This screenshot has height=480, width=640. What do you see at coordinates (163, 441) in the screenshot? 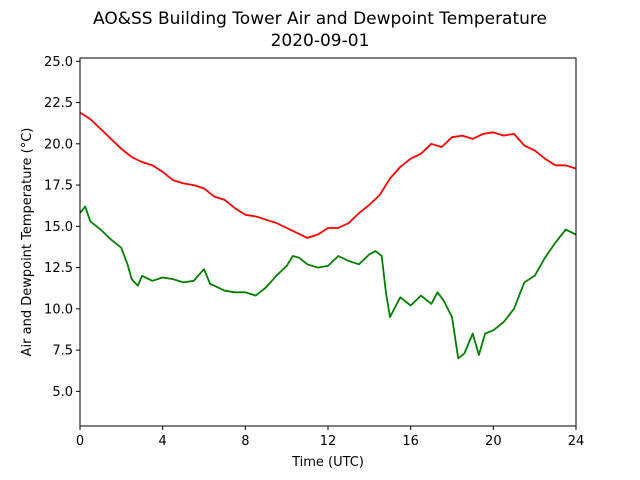
I see `x-tick-label: 4` at bounding box center [163, 441].